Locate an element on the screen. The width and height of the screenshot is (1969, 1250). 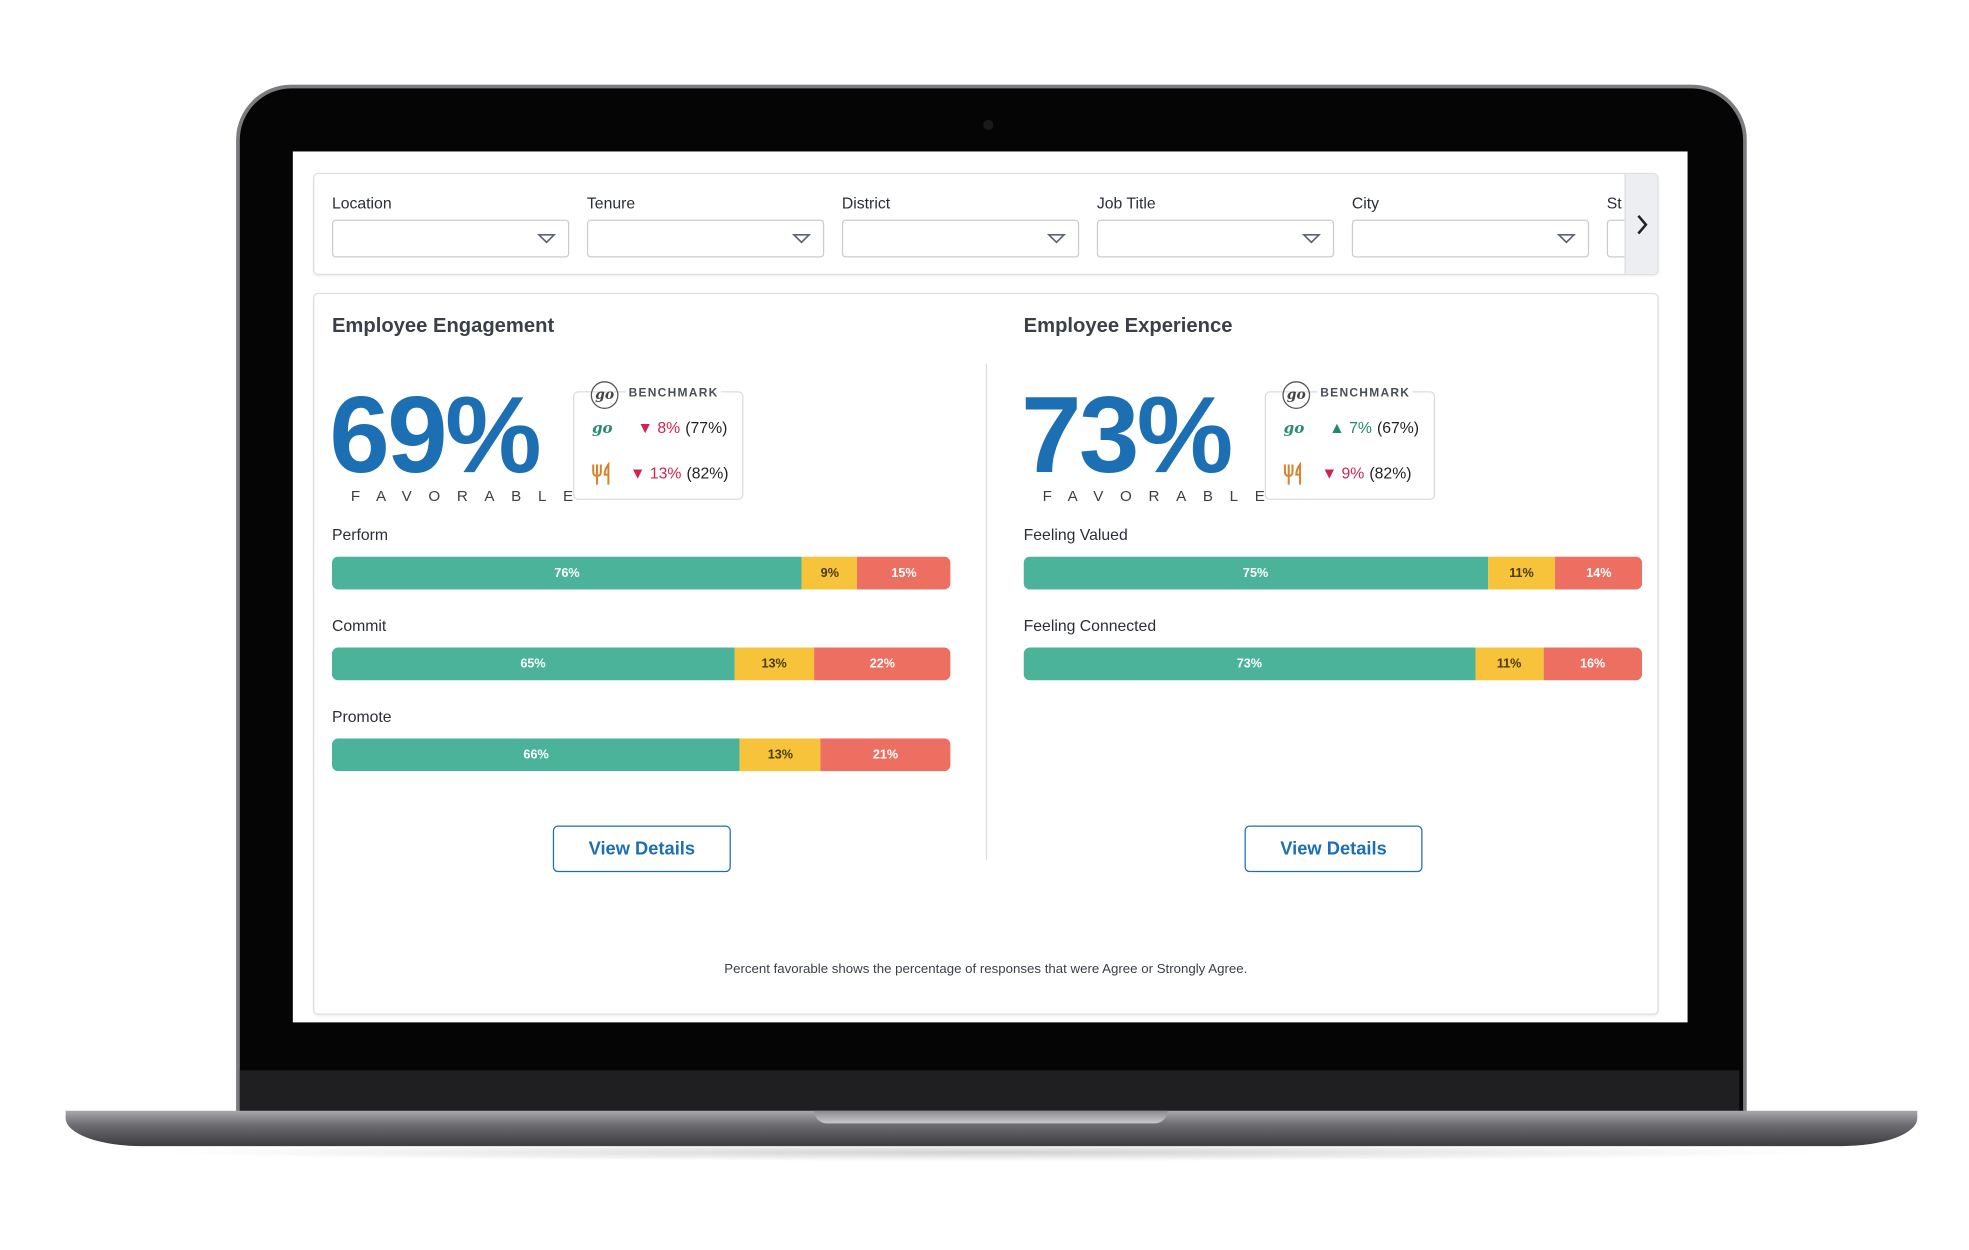
benchmark-row: ▲ 7% (67%) is located at coordinates (1374, 428).